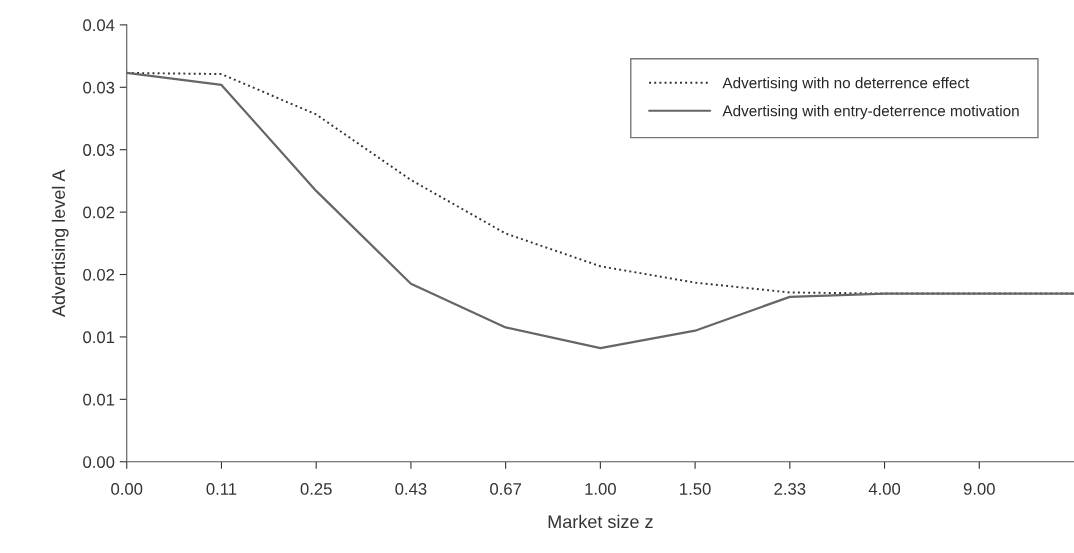  I want to click on legend-label: Advertising with entry-deterrence motivation, so click(870, 112).